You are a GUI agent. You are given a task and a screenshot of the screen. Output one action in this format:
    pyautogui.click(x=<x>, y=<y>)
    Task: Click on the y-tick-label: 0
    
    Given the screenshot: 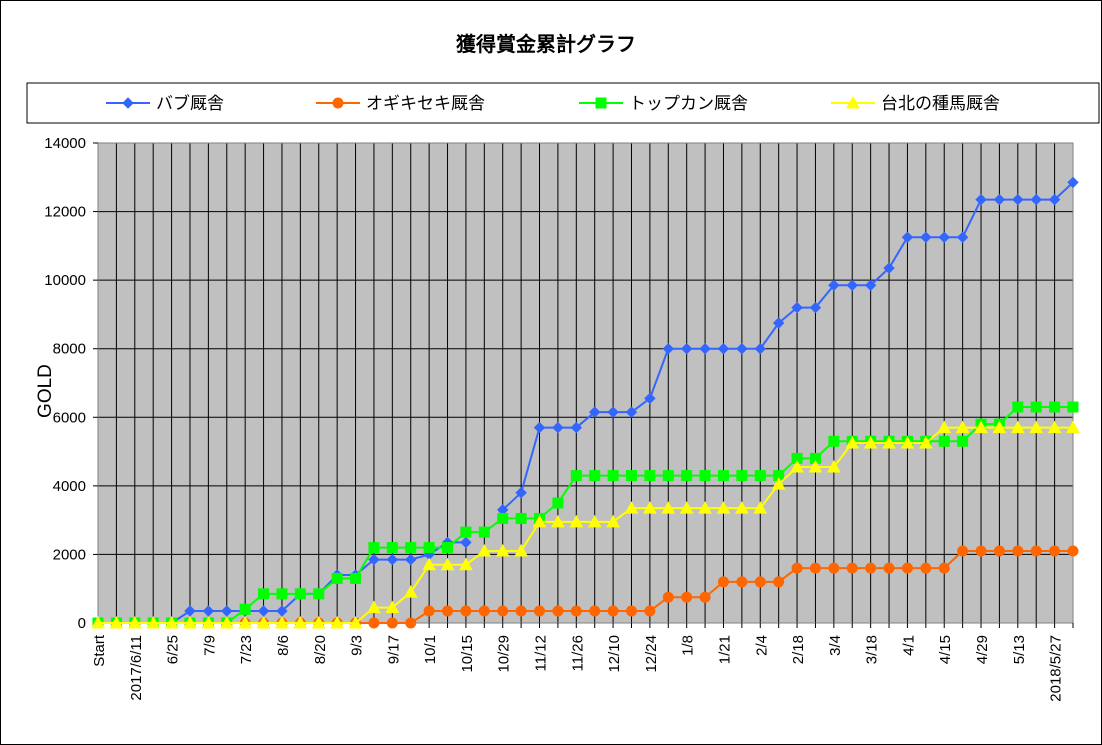 What is the action you would take?
    pyautogui.click(x=82, y=623)
    